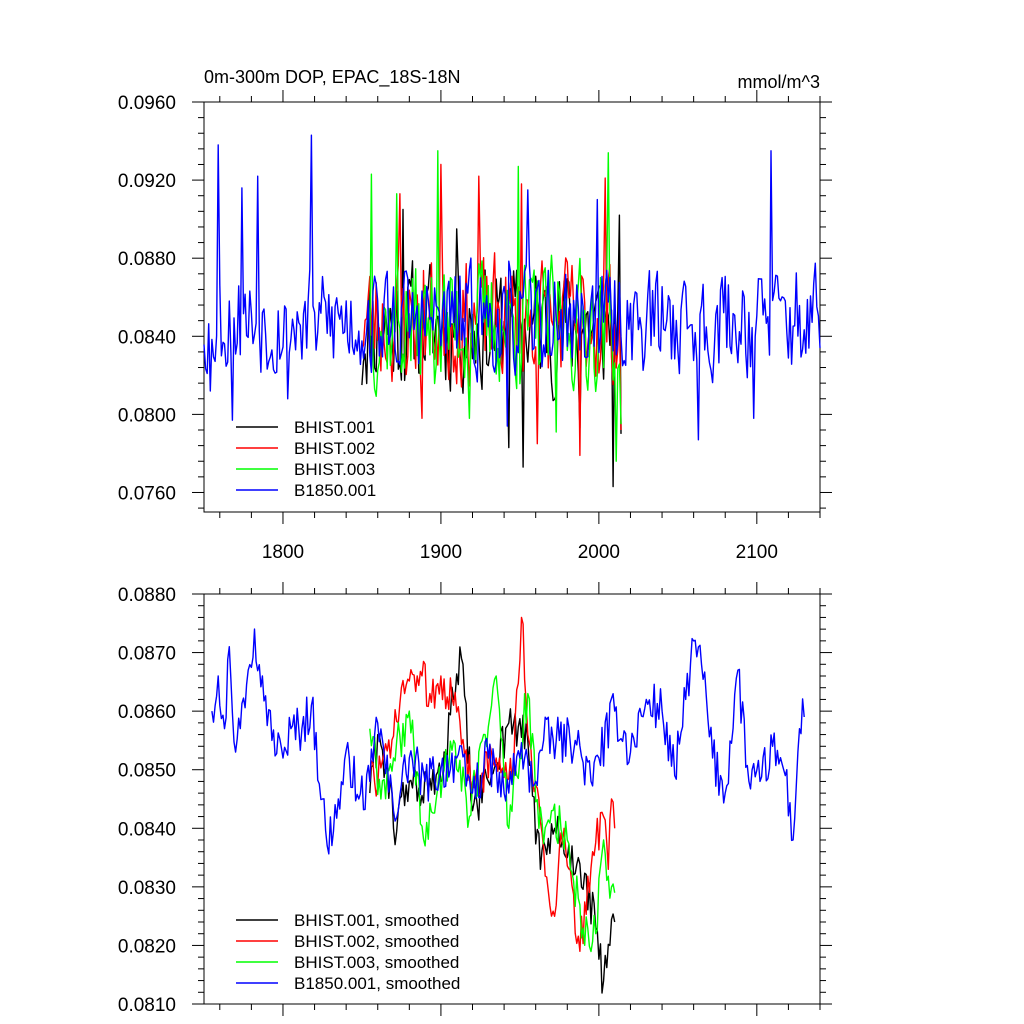  What do you see at coordinates (306, 459) in the screenshot?
I see `top-panel-legend: BHIST.001 BHIST.002 BHIST.003 B1850.001` at bounding box center [306, 459].